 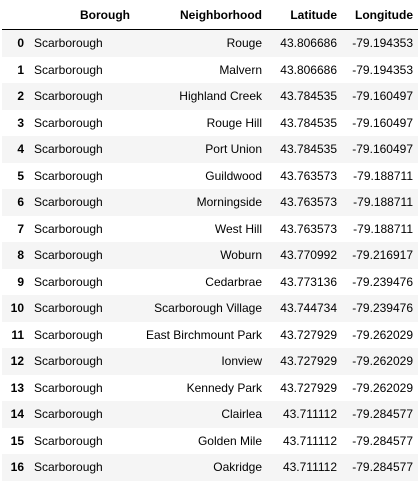 I want to click on table-row: 7 Scarborough West Hill 43.763573 -79.188711, so click(x=210, y=228).